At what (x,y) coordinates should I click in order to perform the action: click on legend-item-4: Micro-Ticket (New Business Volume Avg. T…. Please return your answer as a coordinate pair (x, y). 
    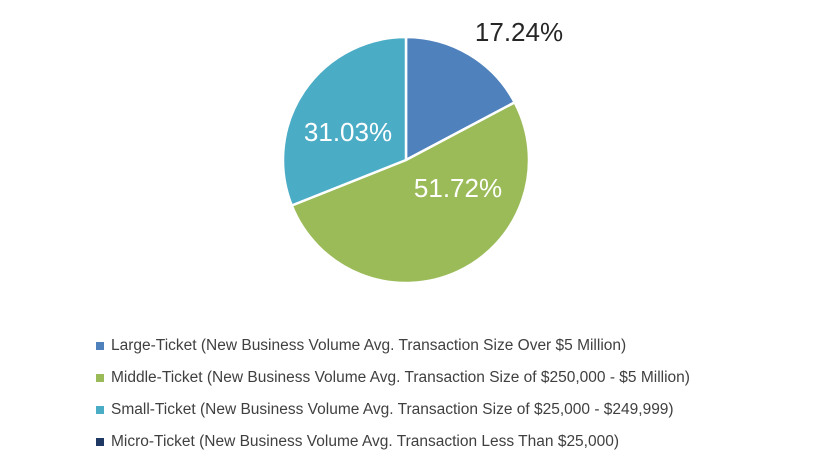
    Looking at the image, I should click on (393, 442).